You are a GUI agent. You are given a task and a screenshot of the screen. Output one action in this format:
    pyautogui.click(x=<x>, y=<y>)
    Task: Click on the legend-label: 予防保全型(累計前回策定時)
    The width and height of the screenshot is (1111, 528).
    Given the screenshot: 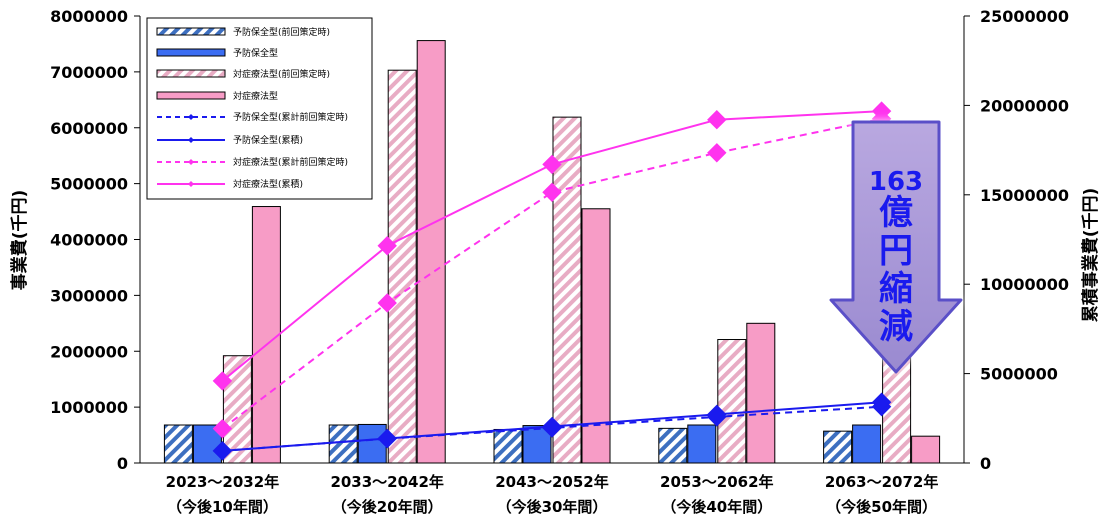 What is the action you would take?
    pyautogui.click(x=290, y=117)
    